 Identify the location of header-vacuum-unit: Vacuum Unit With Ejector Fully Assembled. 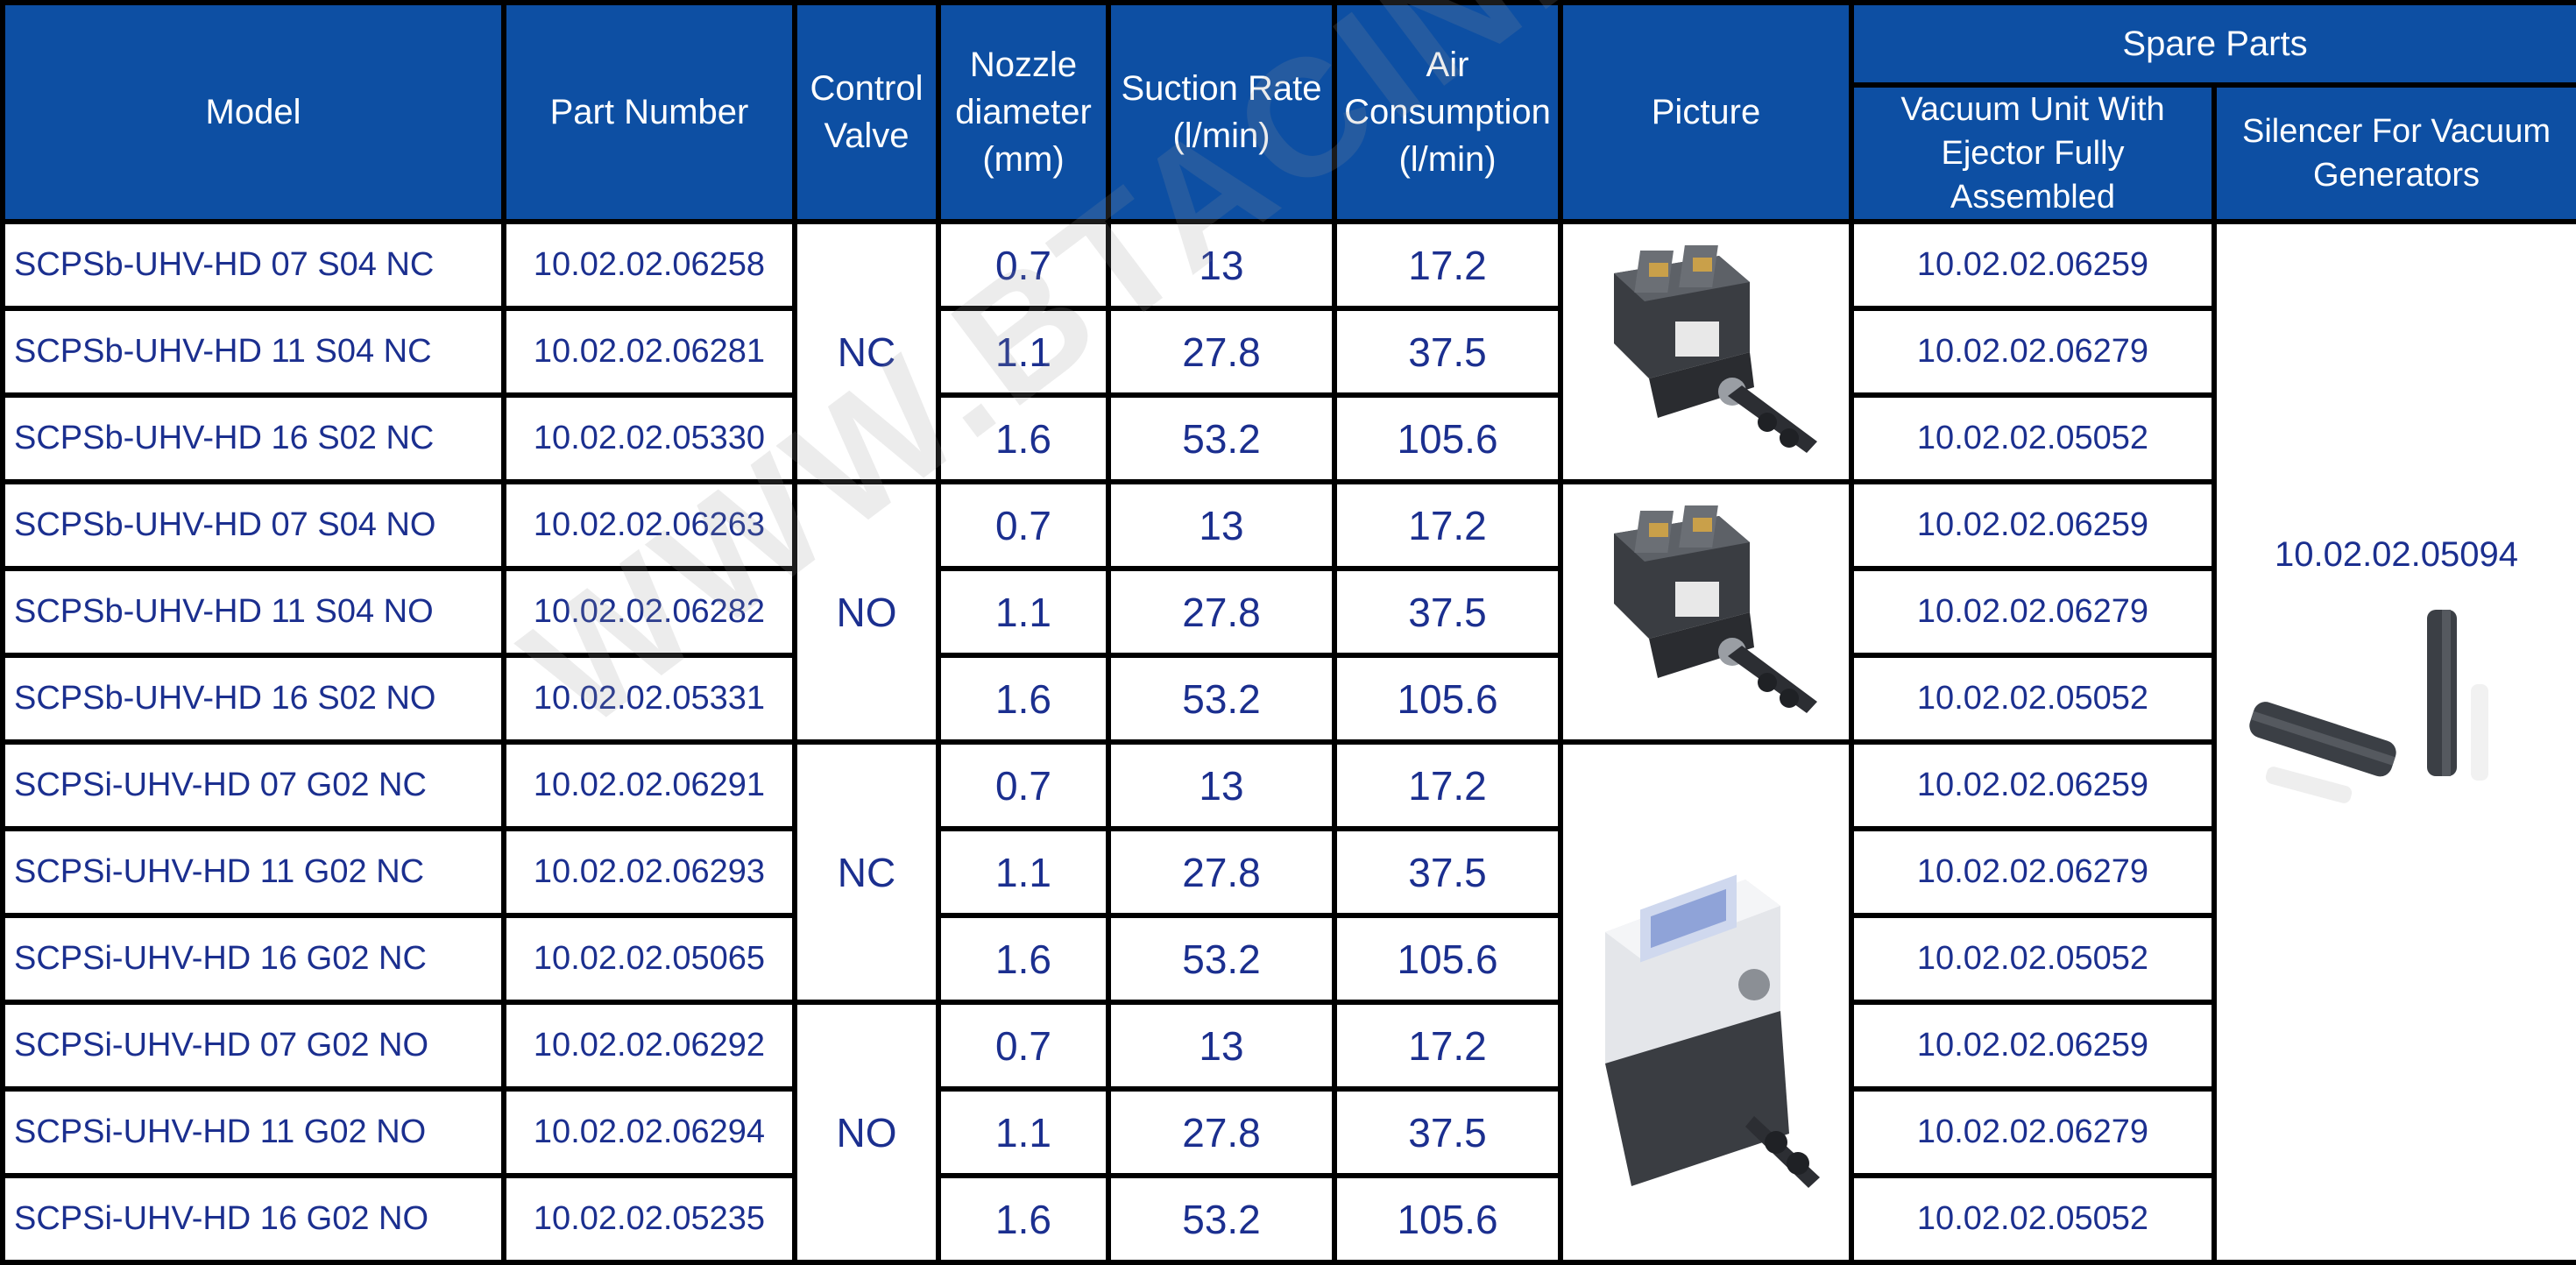
(2033, 153).